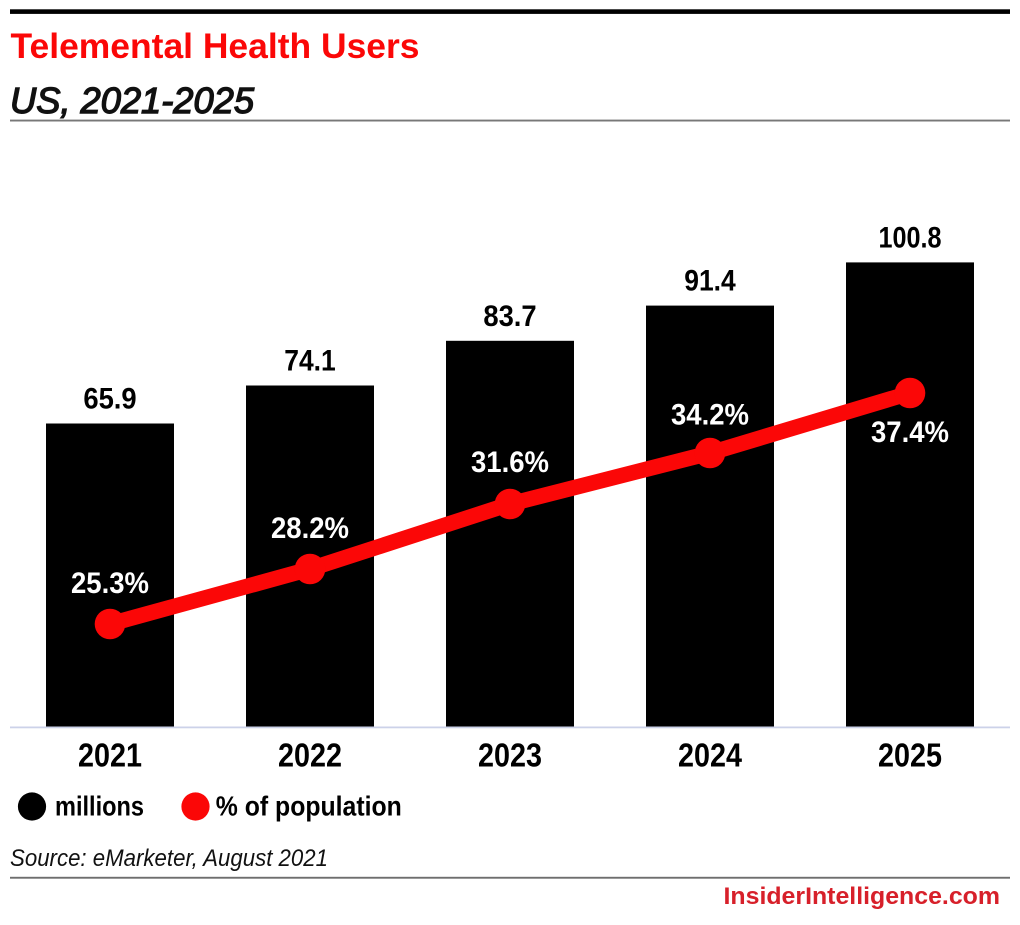 The width and height of the screenshot is (1020, 925). I want to click on svg-text: 2025, so click(910, 755).